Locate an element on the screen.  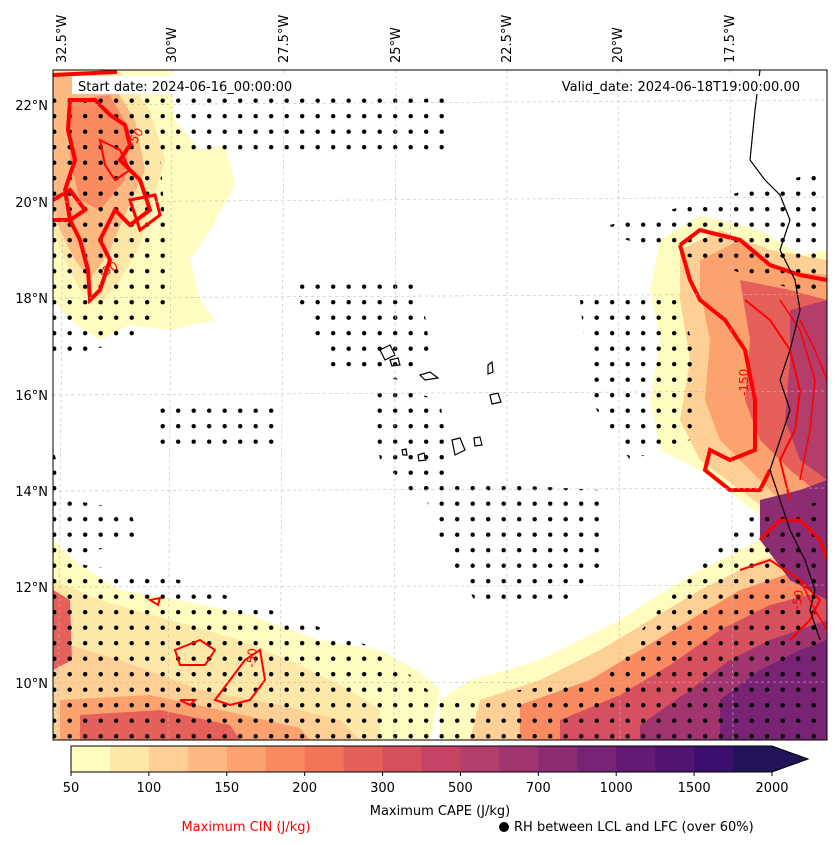
colorbar-tick-label: 500 is located at coordinates (460, 788).